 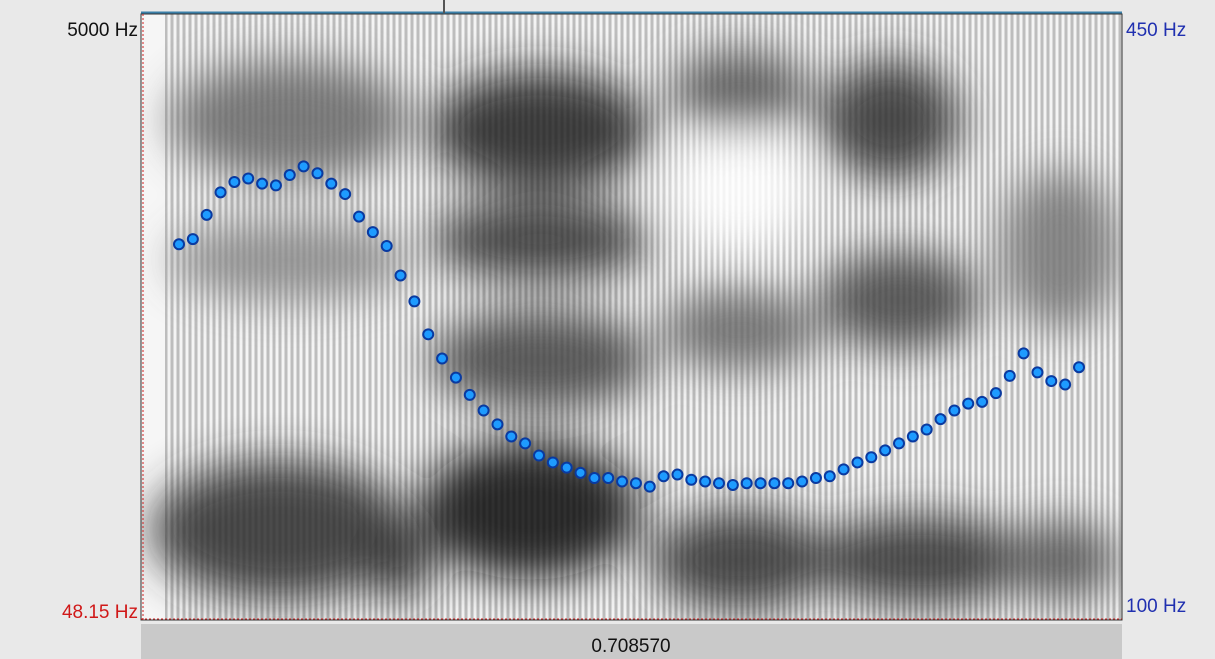 I want to click on time-bar, so click(x=631, y=641).